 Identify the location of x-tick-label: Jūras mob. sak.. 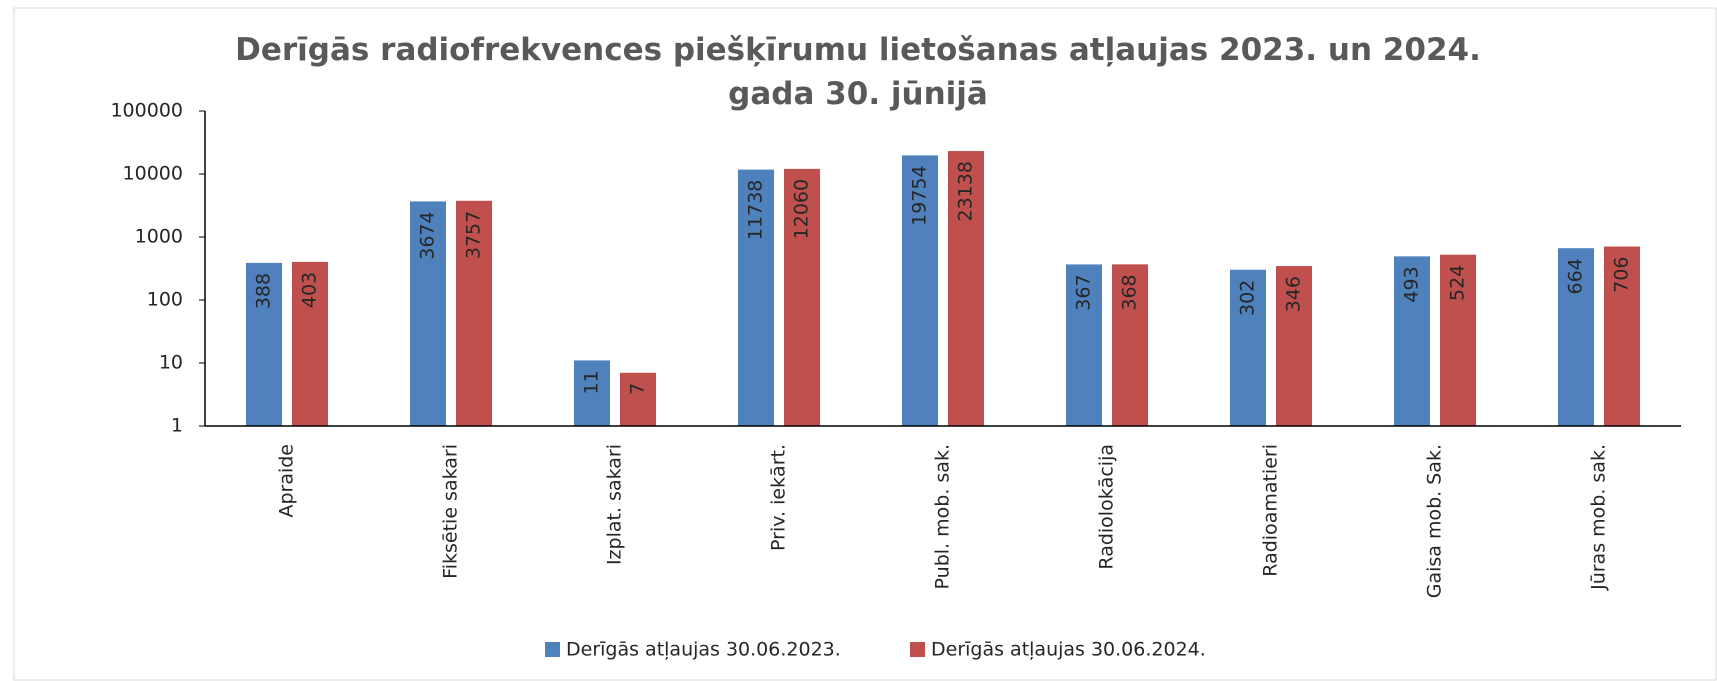
(1599, 517).